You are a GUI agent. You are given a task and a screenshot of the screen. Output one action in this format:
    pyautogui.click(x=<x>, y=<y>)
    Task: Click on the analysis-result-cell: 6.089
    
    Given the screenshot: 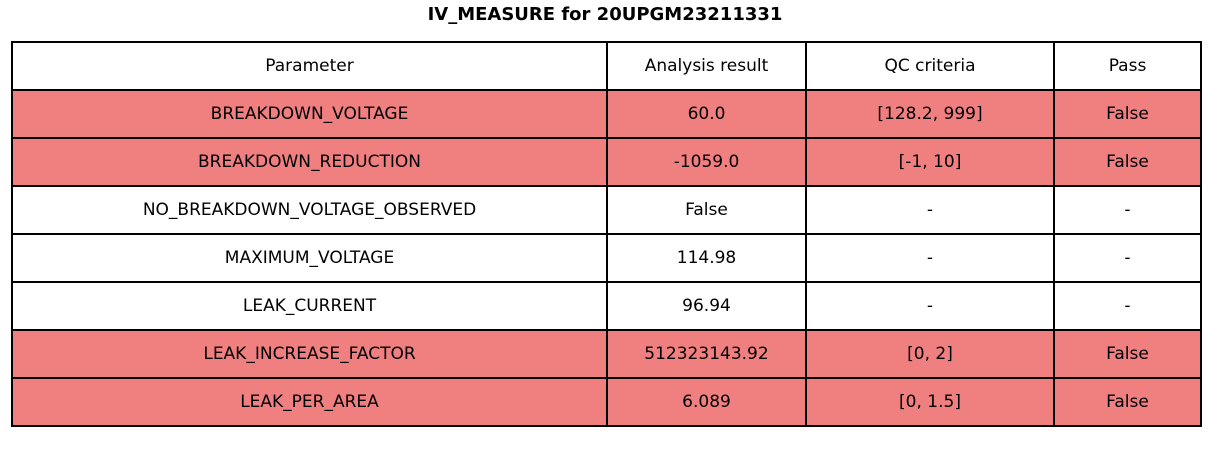 What is the action you would take?
    pyautogui.click(x=706, y=402)
    